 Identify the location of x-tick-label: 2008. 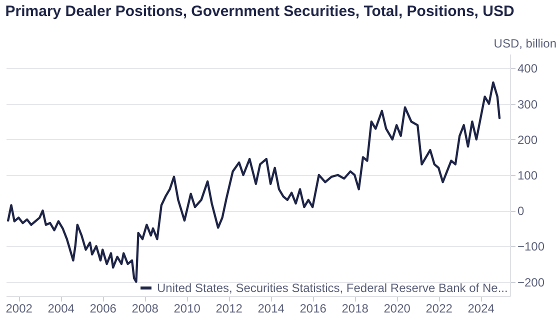
(145, 309).